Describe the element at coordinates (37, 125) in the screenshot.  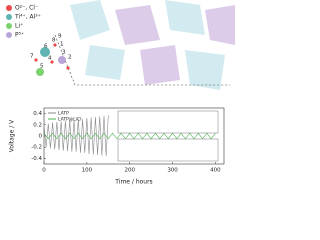
I see `y-tick-label: 0.2` at that location.